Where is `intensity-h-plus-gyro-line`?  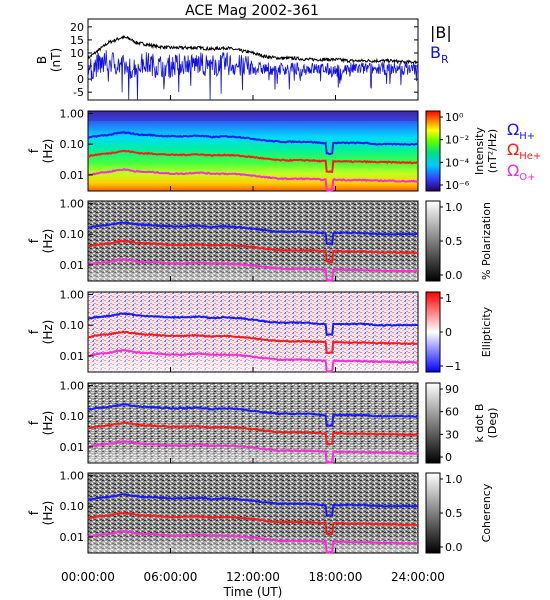 intensity-h-plus-gyro-line is located at coordinates (253, 143).